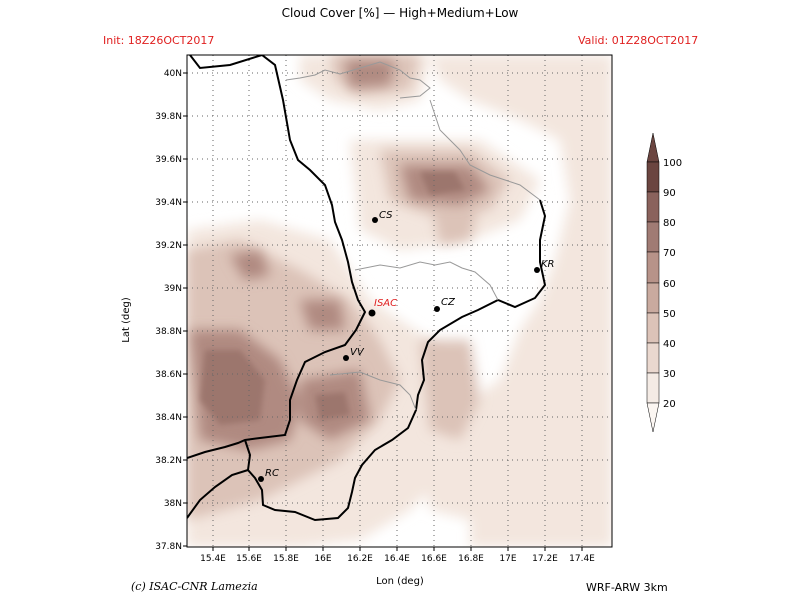 This screenshot has width=800, height=600. I want to click on lon-tick-label: 15.4E, so click(213, 559).